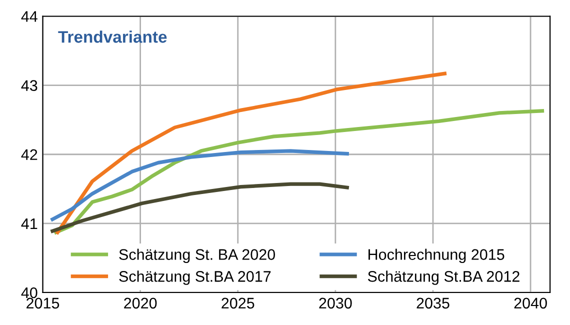  I want to click on y-tick-label: 41, so click(29, 223).